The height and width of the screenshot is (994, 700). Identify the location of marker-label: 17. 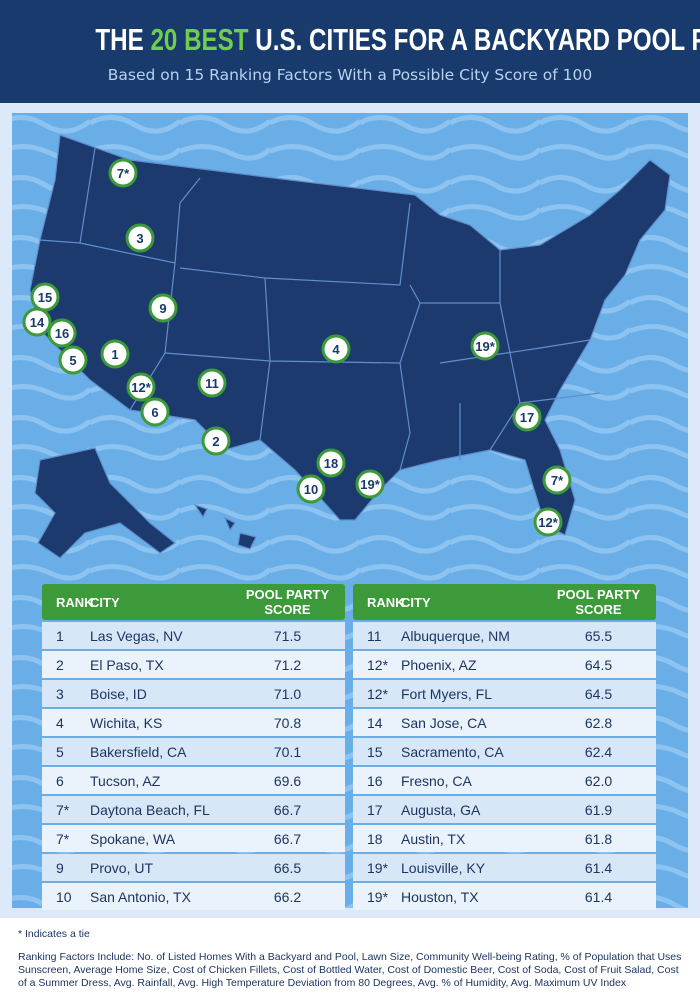
(527, 417).